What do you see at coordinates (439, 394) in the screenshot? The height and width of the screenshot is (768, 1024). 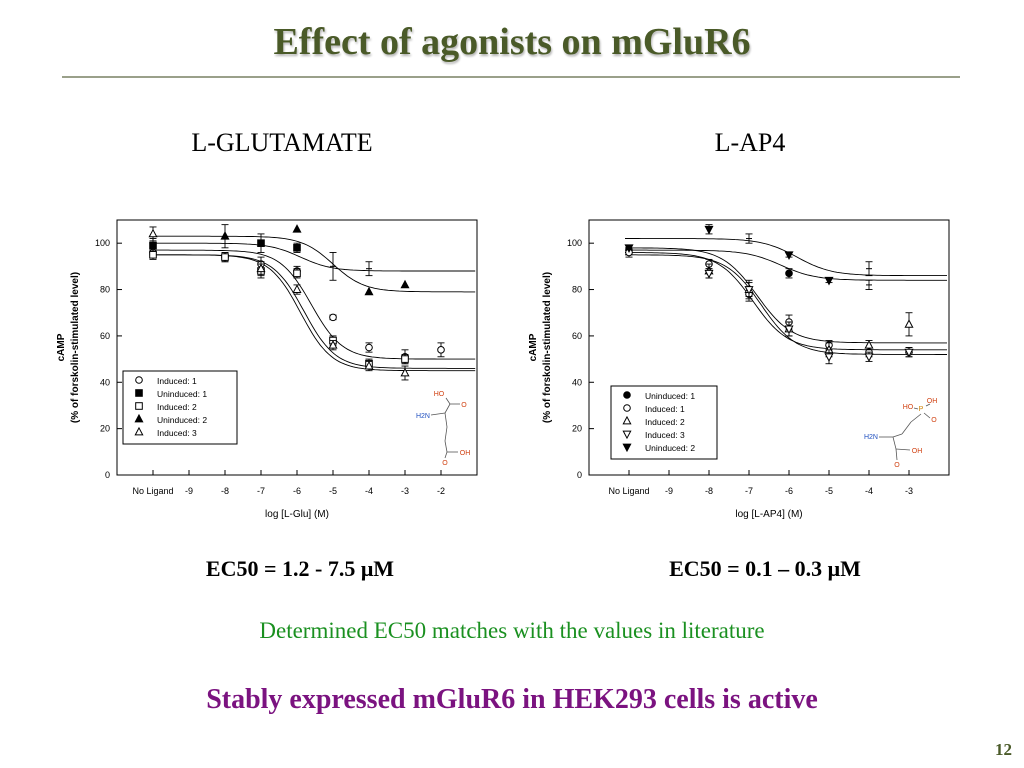 I see `chart0-mol-label-ho: HO` at bounding box center [439, 394].